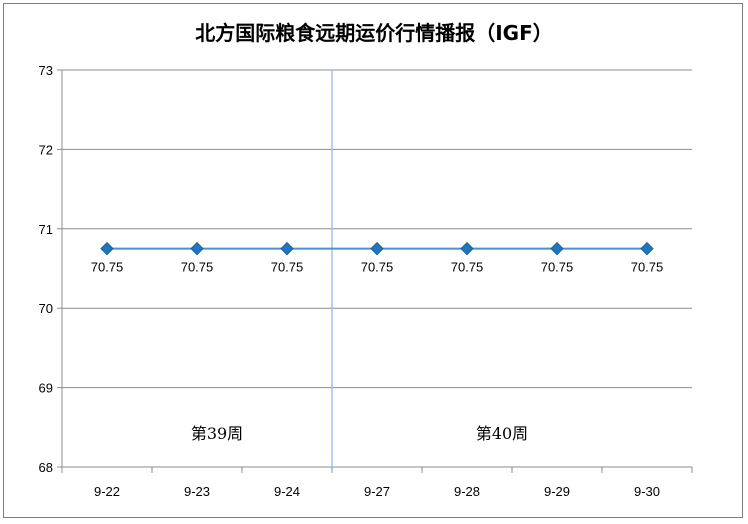 Image resolution: width=748 pixels, height=524 pixels. What do you see at coordinates (46, 70) in the screenshot?
I see `y-tick-label: 73` at bounding box center [46, 70].